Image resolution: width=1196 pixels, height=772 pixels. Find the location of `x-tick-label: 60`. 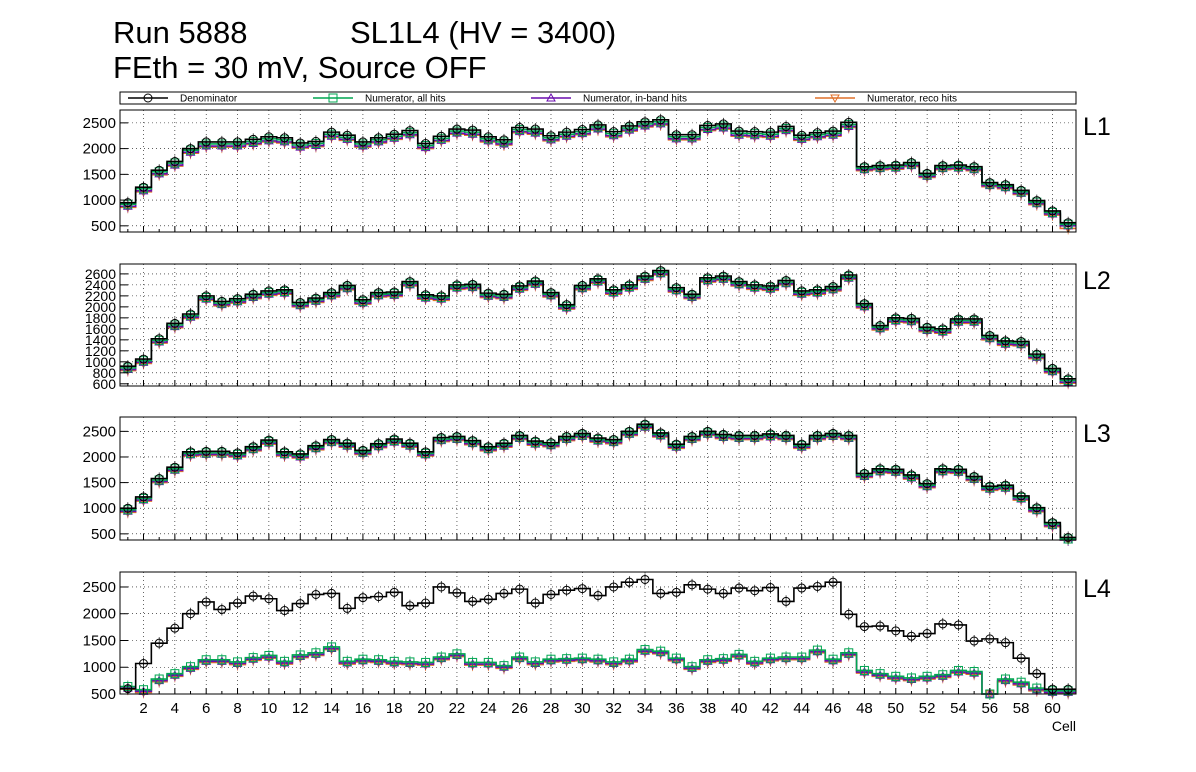

x-tick-label: 60 is located at coordinates (1052, 708).